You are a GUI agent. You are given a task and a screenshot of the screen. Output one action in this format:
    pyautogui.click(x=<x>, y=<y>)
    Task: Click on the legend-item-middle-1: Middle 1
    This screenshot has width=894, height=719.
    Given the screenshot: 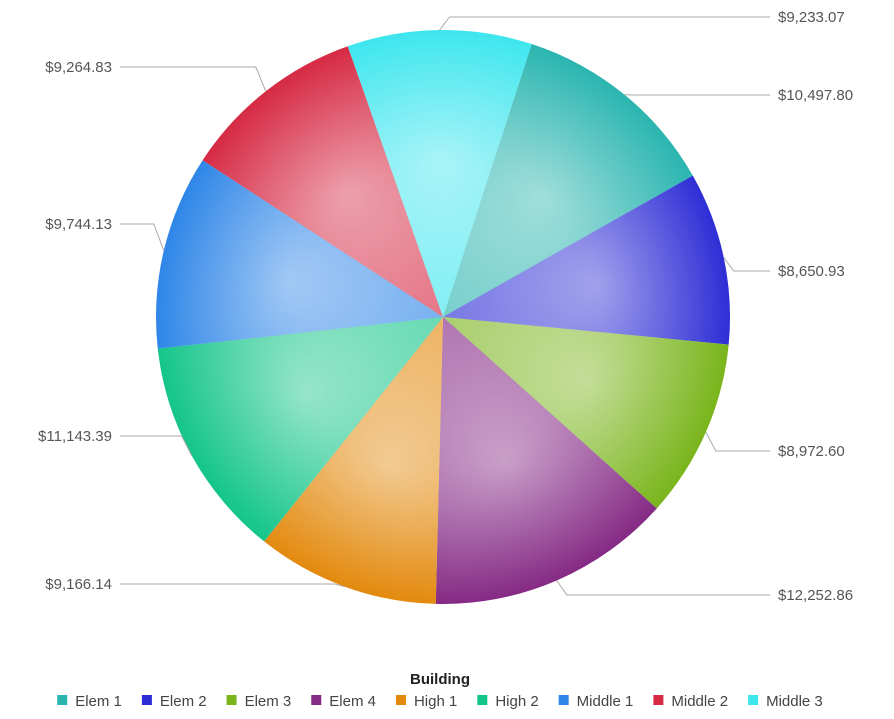 What is the action you would take?
    pyautogui.click(x=596, y=701)
    